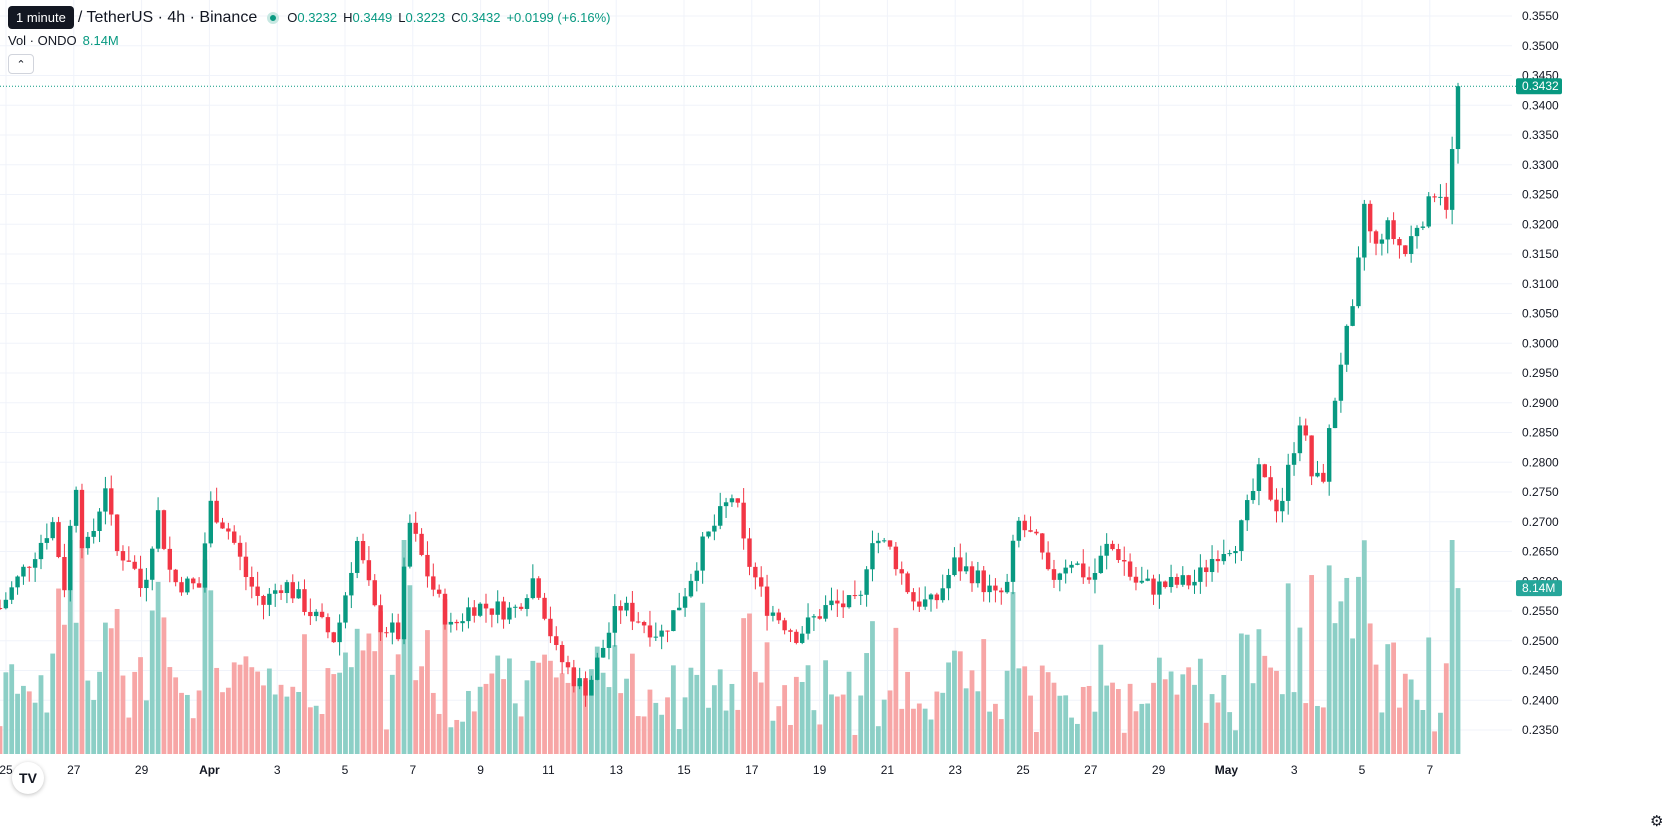  I want to click on symbol-title: / TetherUS · 4h · Binance, so click(167, 17).